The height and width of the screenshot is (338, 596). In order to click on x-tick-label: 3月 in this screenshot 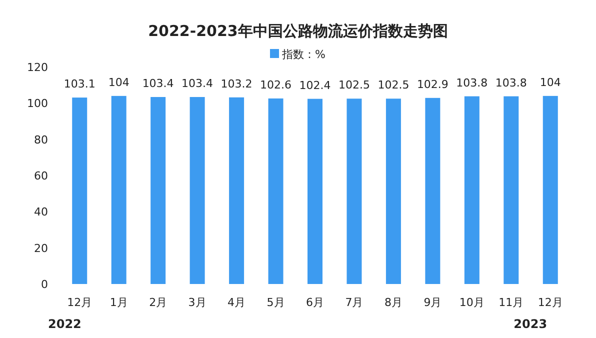, I will do `click(197, 302)`.